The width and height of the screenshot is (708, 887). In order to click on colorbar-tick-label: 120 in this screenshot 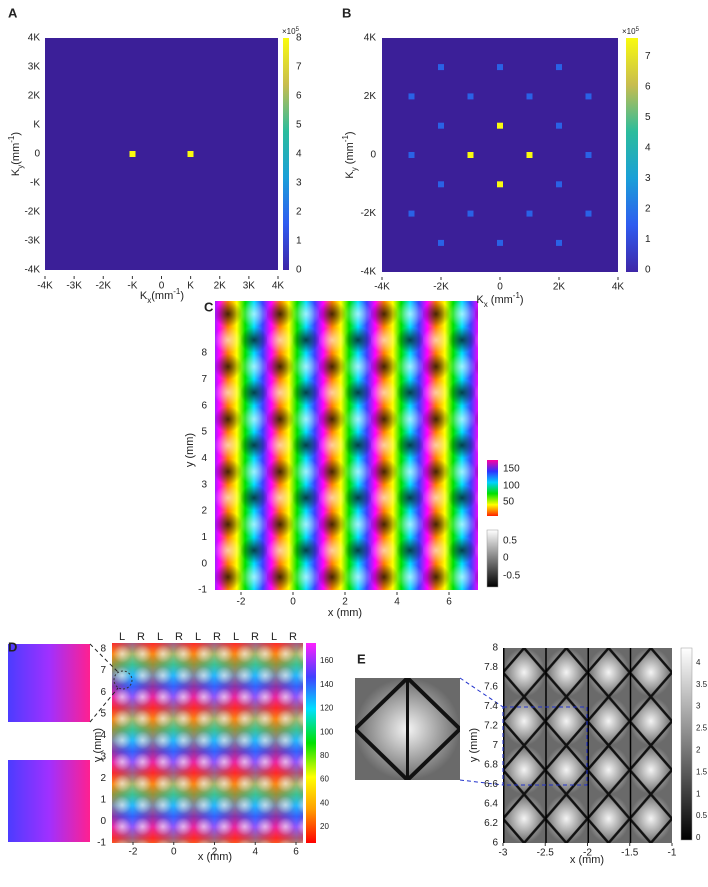, I will do `click(327, 708)`.